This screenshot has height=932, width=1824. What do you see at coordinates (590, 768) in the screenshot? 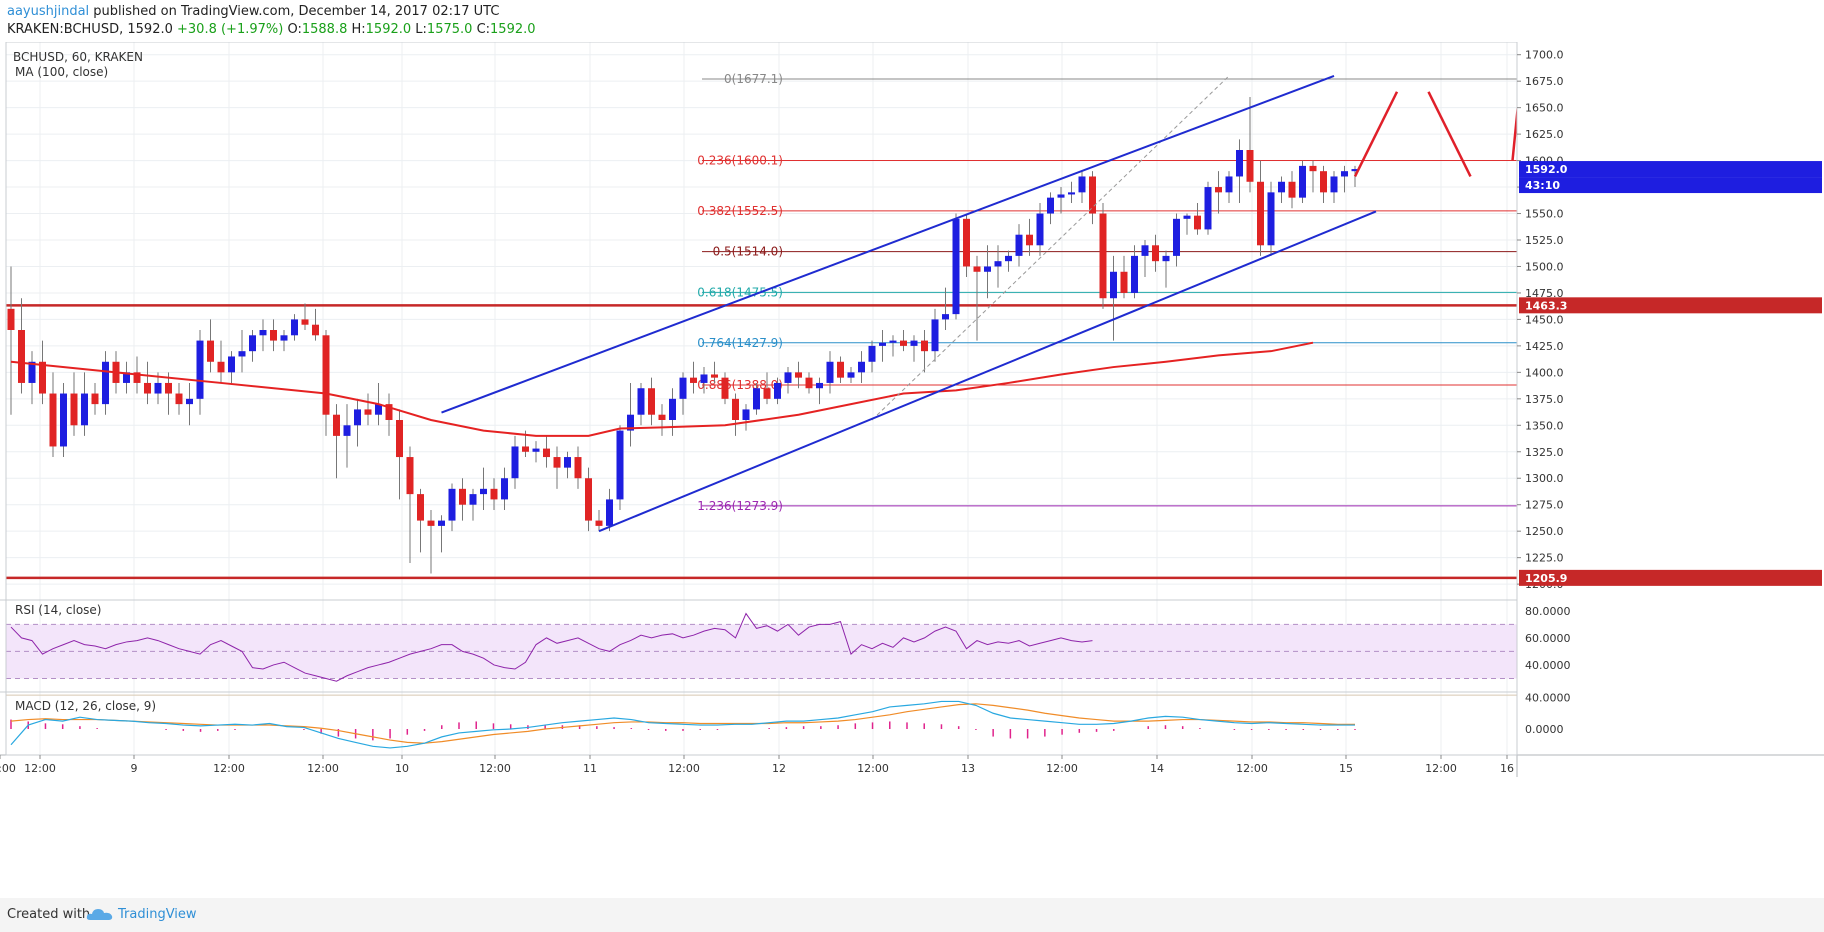
I see `time-tick-label: 11` at bounding box center [590, 768].